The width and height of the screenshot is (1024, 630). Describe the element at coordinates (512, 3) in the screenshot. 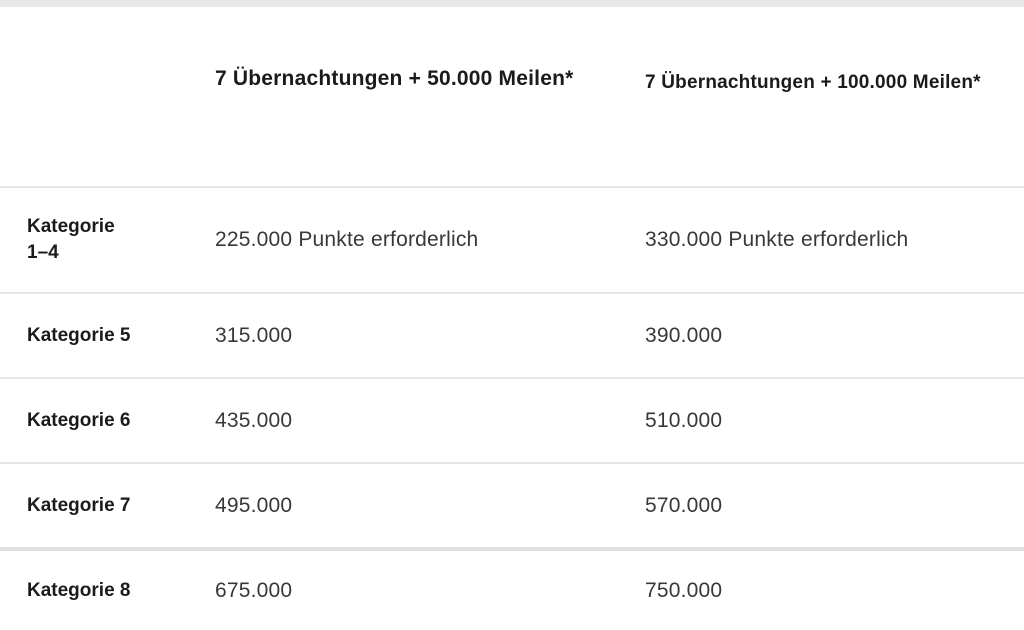

I see `top-divider-bar` at that location.